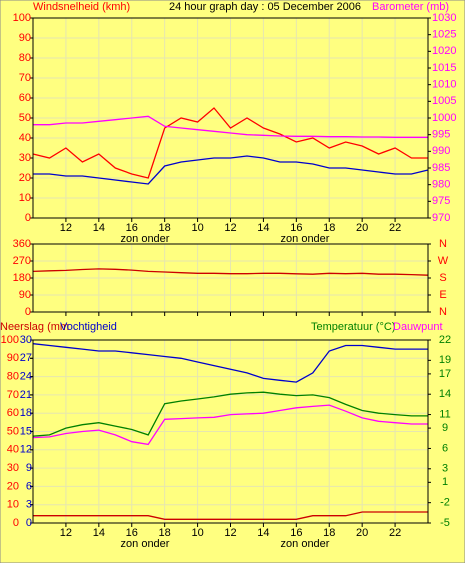 The image size is (465, 563). Describe the element at coordinates (445, 523) in the screenshot. I see `y2-tick-label: -5` at that location.